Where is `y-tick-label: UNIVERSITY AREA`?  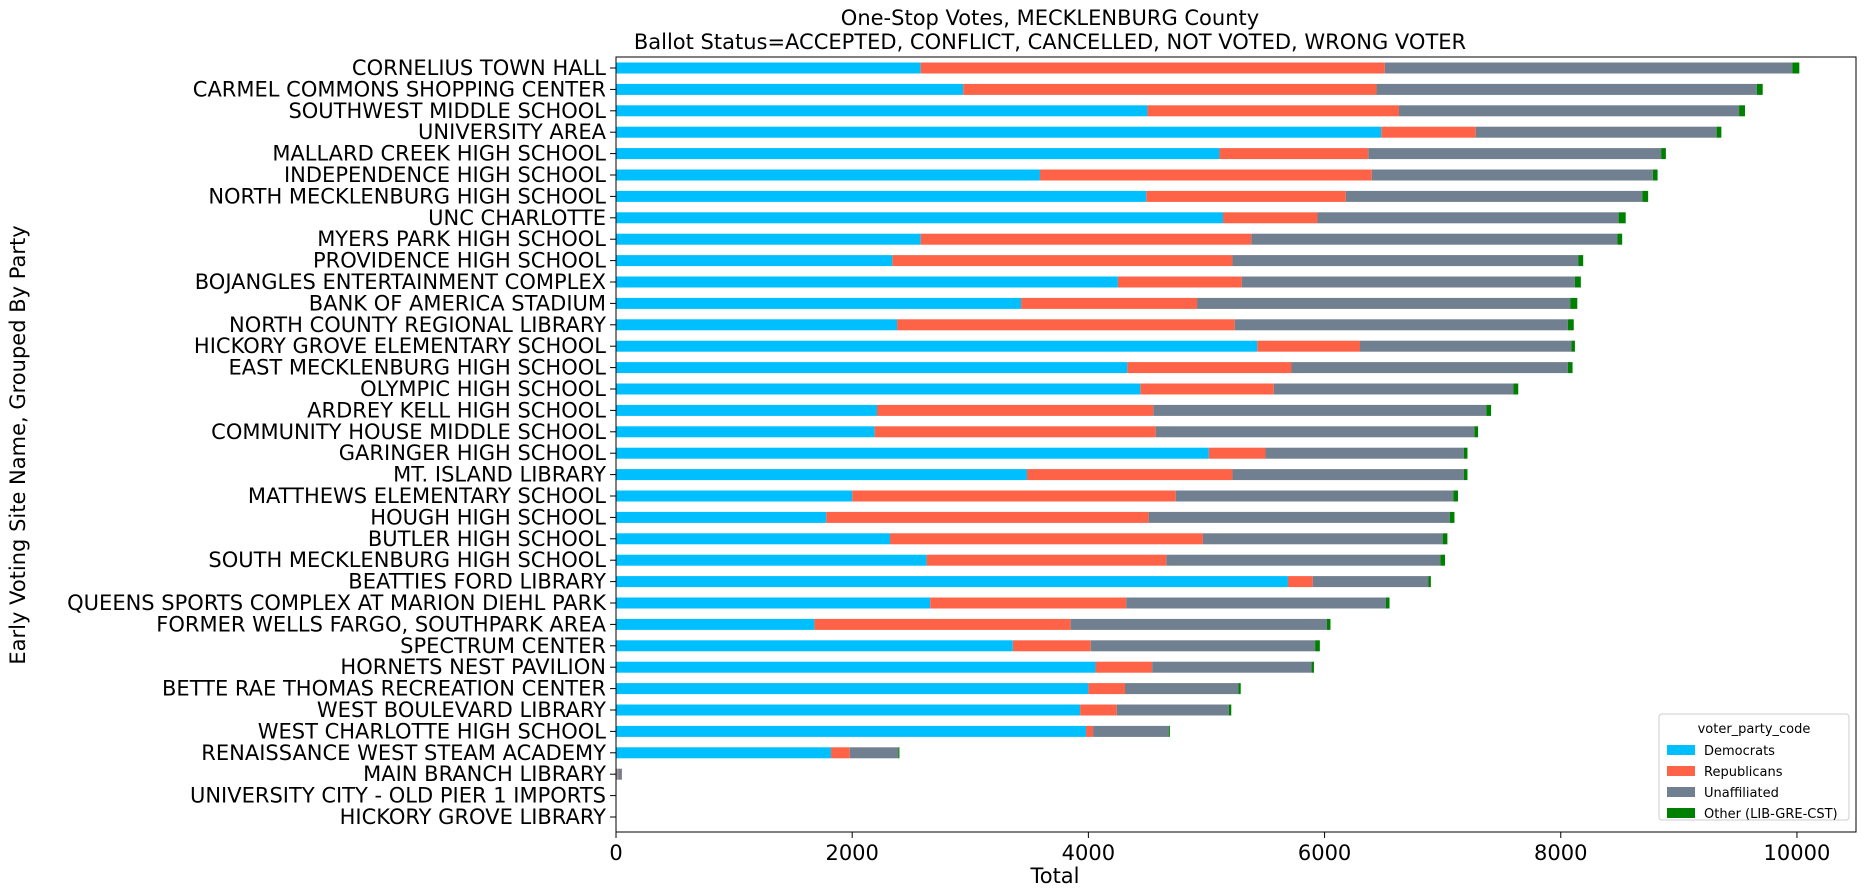
y-tick-label: UNIVERSITY AREA is located at coordinates (512, 132).